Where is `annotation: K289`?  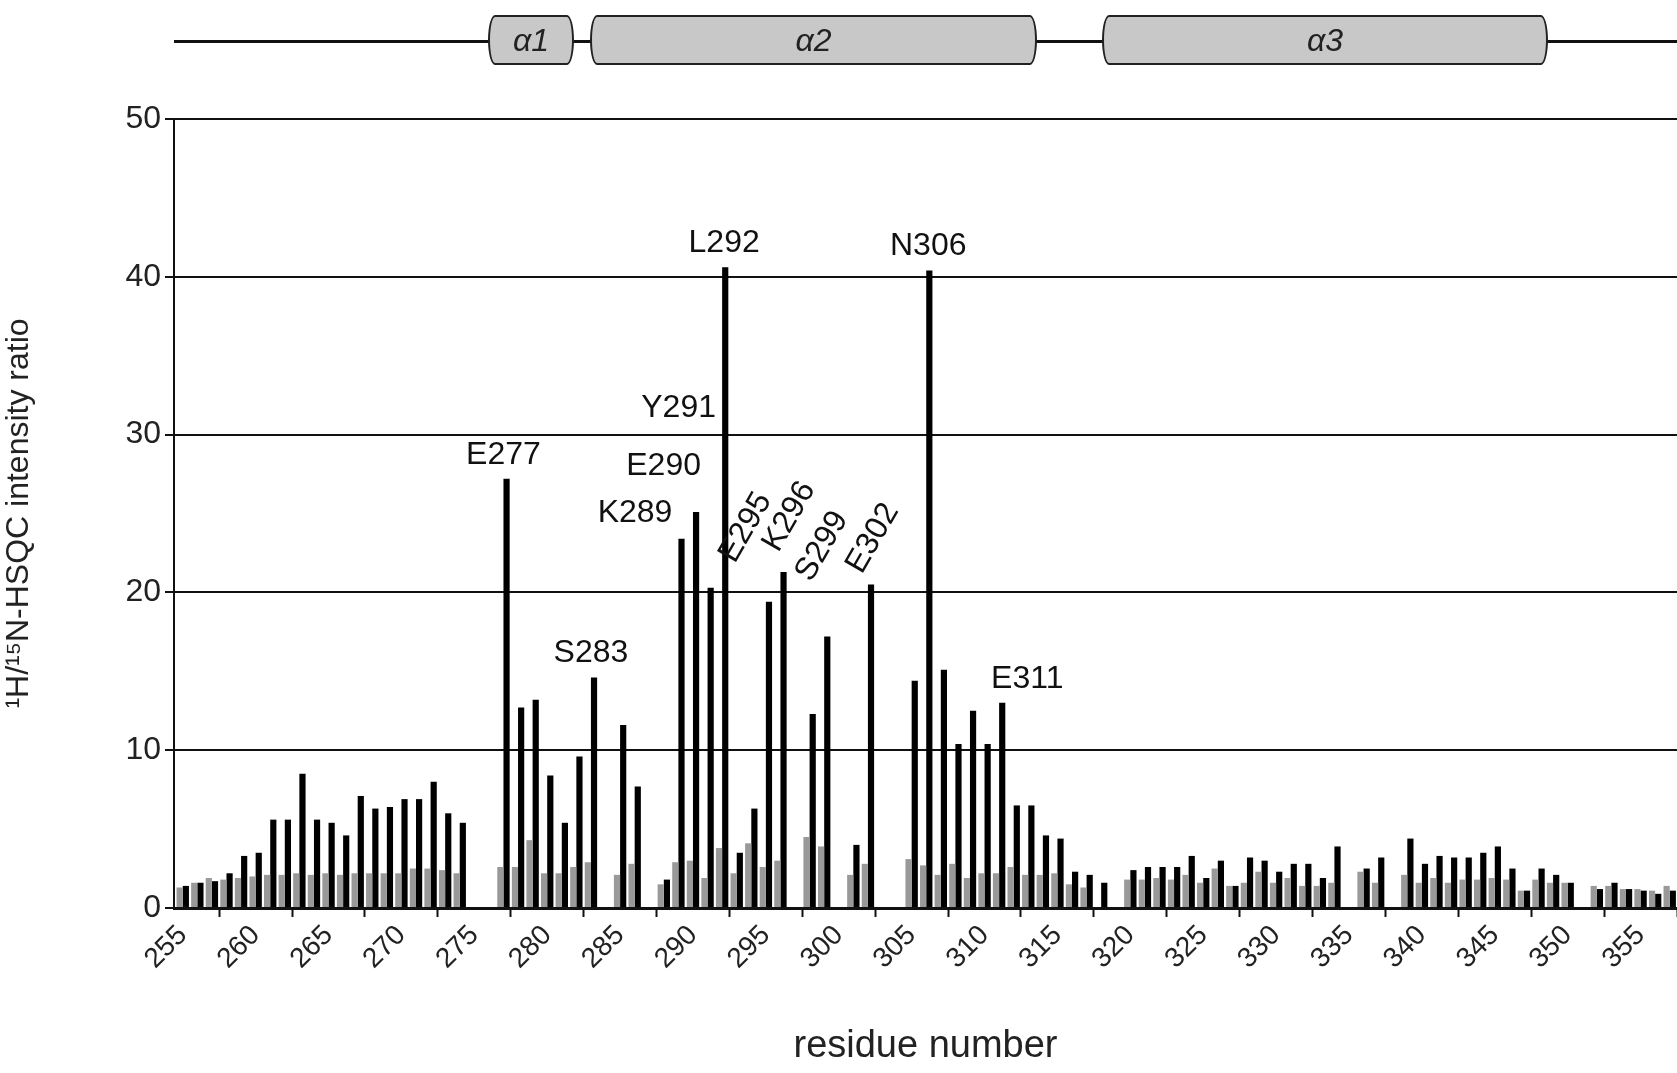 annotation: K289 is located at coordinates (635, 510).